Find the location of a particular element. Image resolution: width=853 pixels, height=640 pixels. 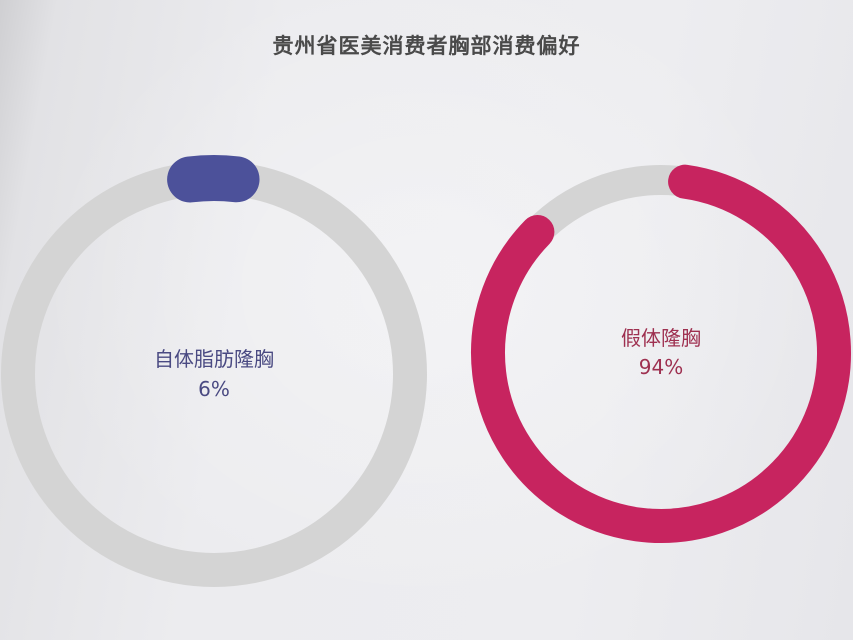

chart-title: 贵州省医美消费者胸部消费偏好 is located at coordinates (426, 46).